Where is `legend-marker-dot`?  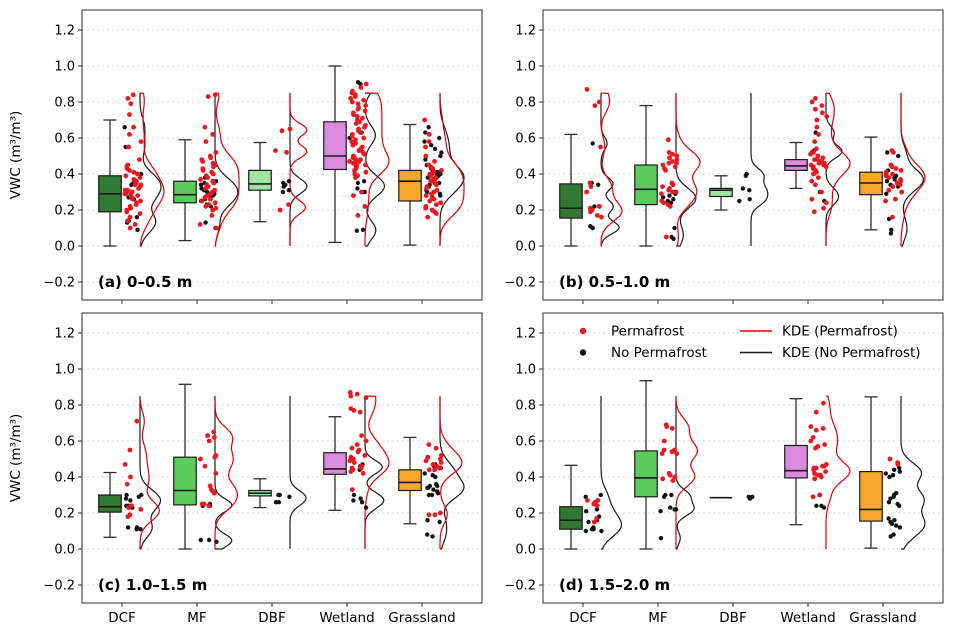 legend-marker-dot is located at coordinates (583, 331).